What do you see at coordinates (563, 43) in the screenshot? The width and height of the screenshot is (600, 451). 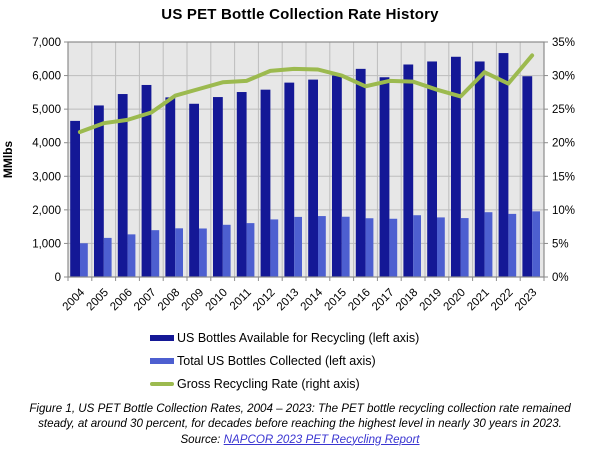 I see `svg-text: 35%` at bounding box center [563, 43].